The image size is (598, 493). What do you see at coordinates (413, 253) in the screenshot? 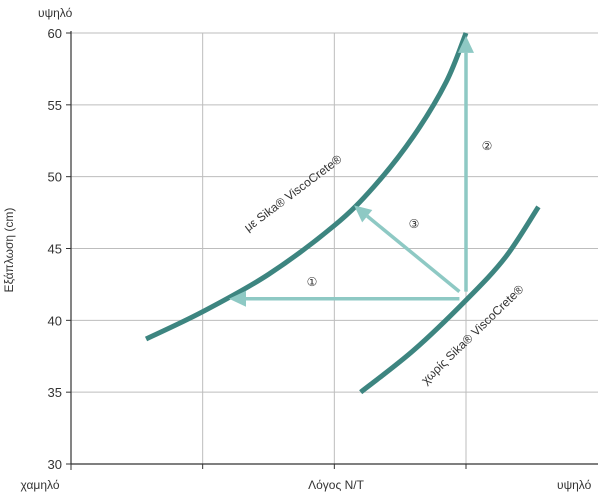
I see `arrow-3-shaft` at bounding box center [413, 253].